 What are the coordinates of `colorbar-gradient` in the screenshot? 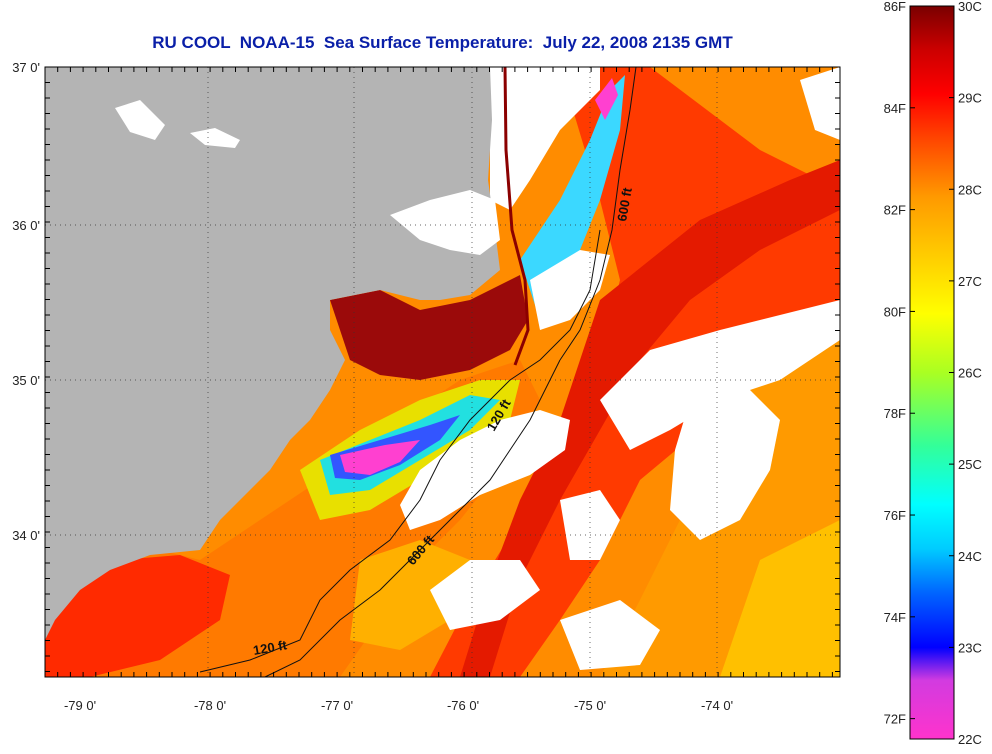 It's located at (932, 372).